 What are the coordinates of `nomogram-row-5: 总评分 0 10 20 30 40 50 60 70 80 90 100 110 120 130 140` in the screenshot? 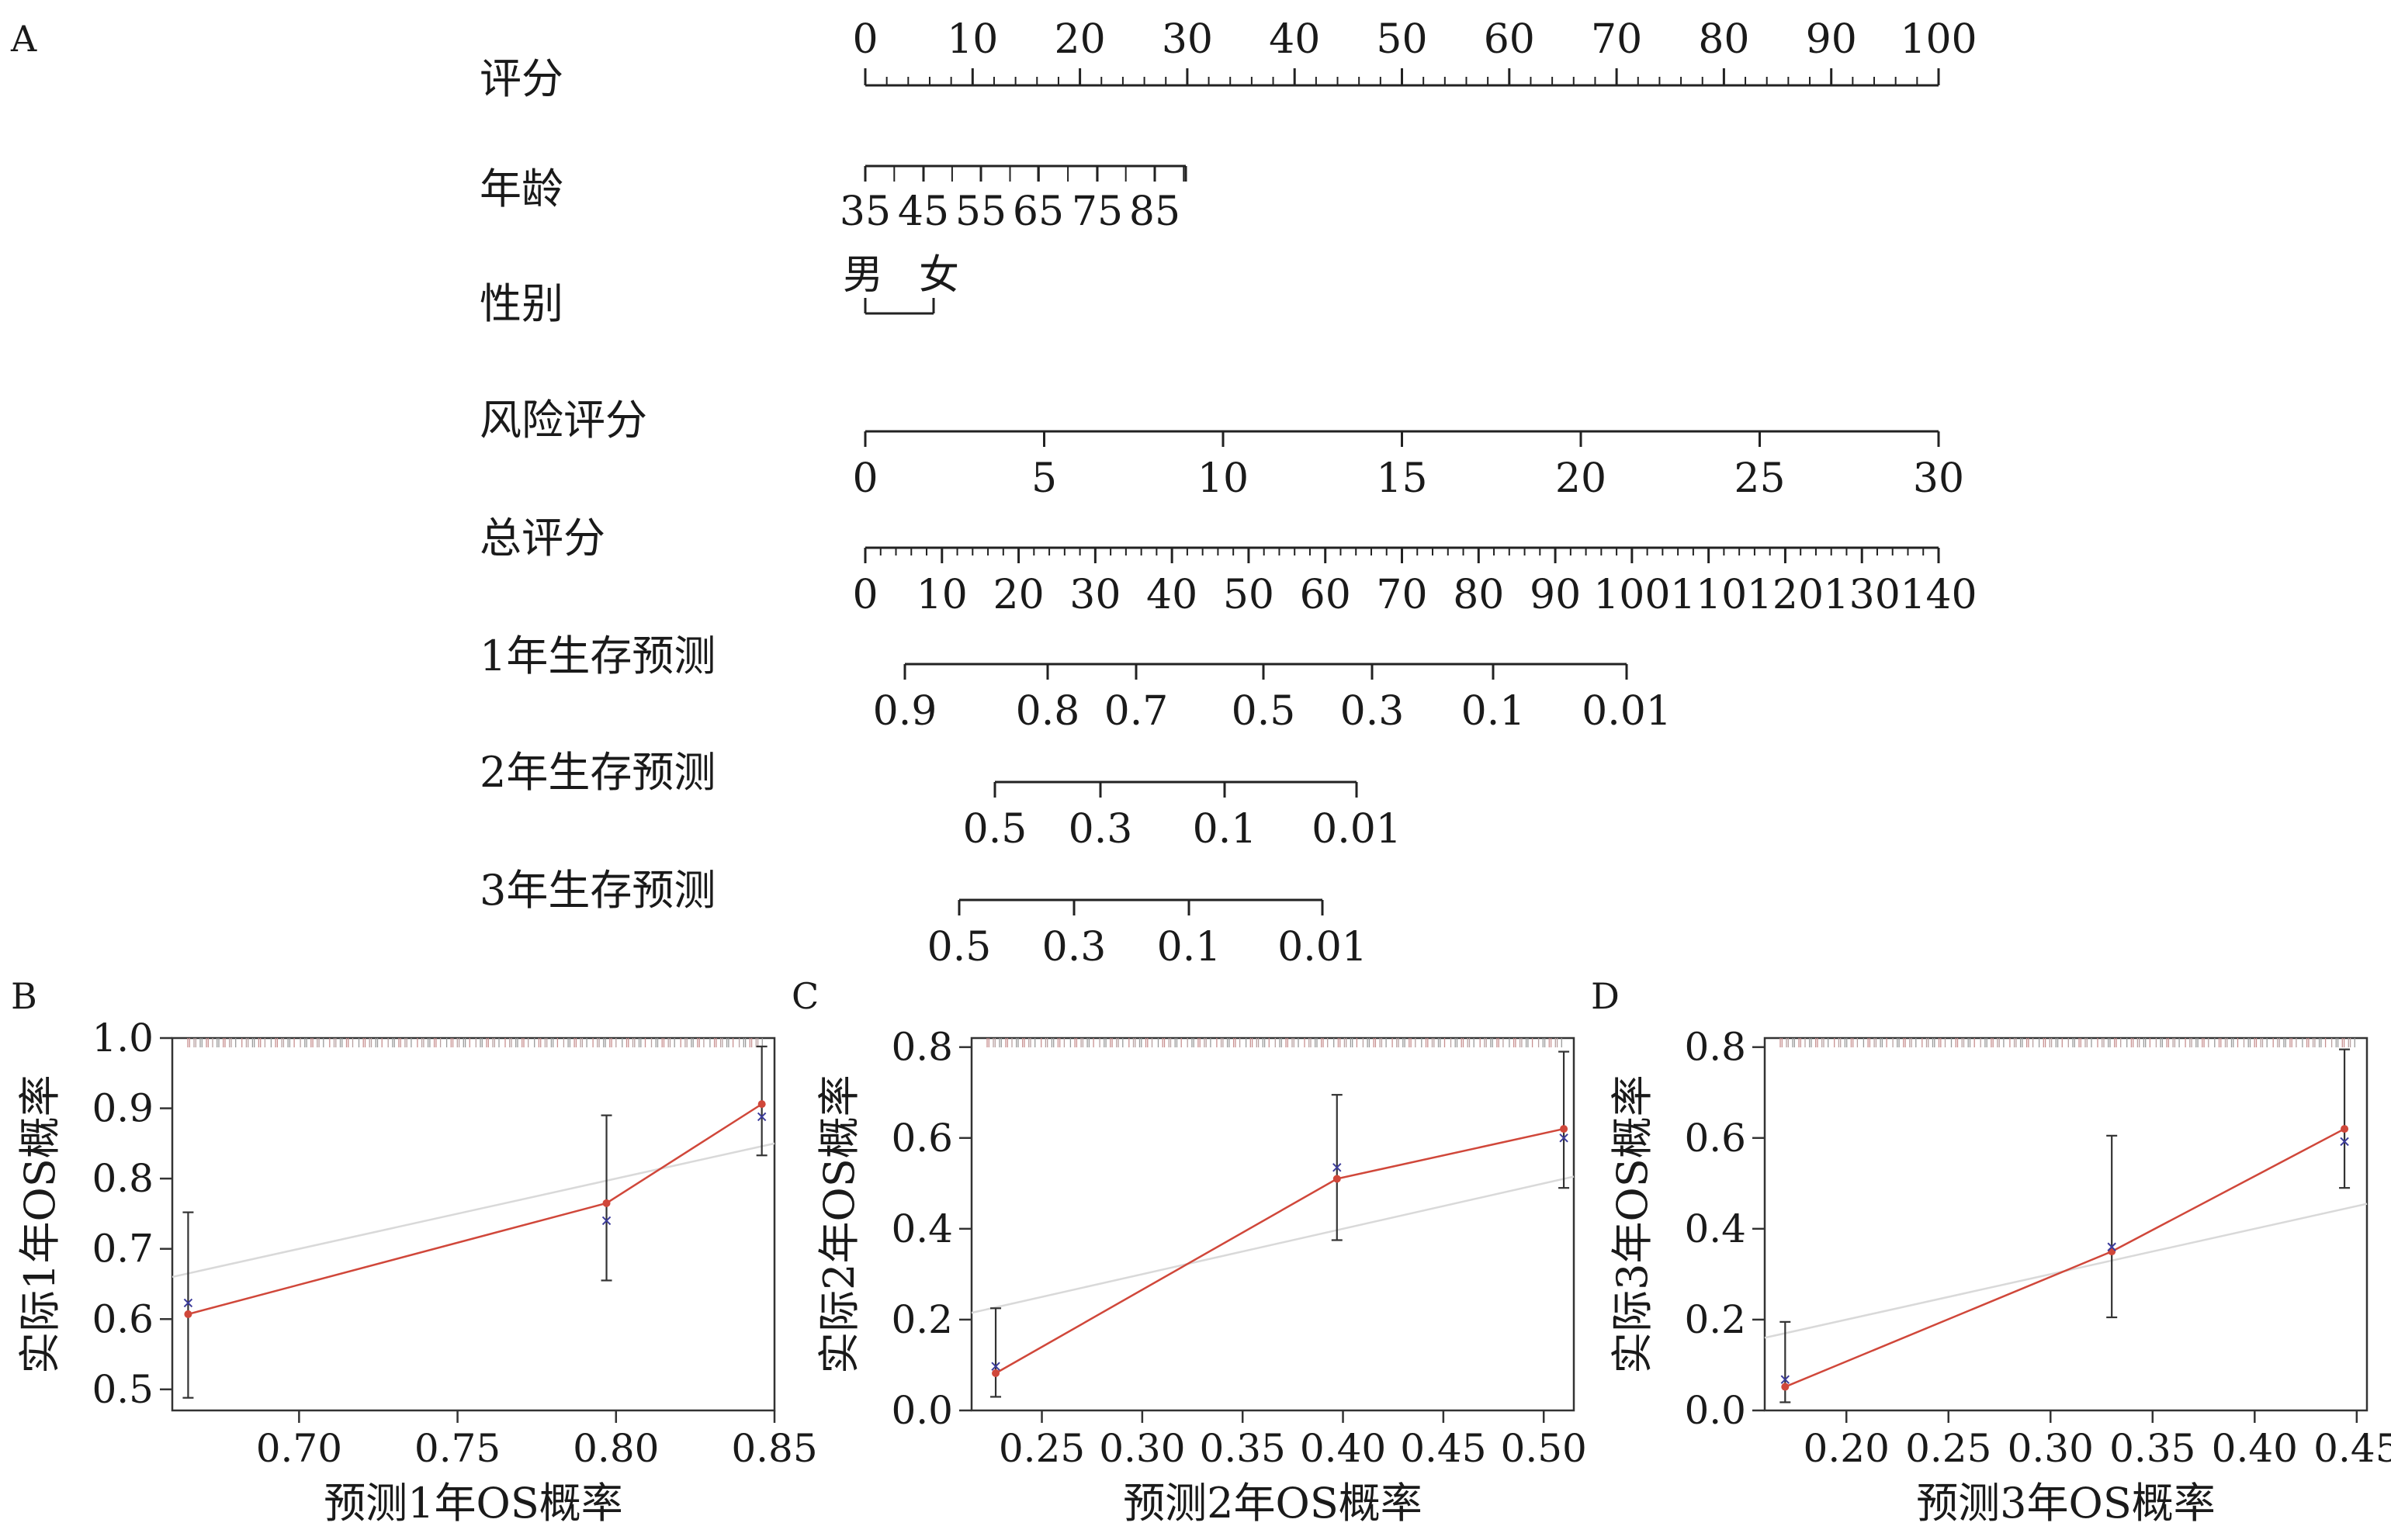 It's located at (1228, 566).